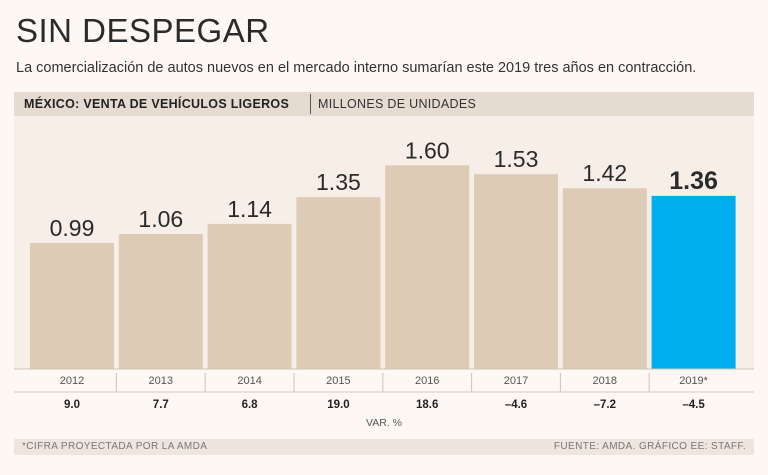  I want to click on x-tick-label: 2013, so click(161, 381).